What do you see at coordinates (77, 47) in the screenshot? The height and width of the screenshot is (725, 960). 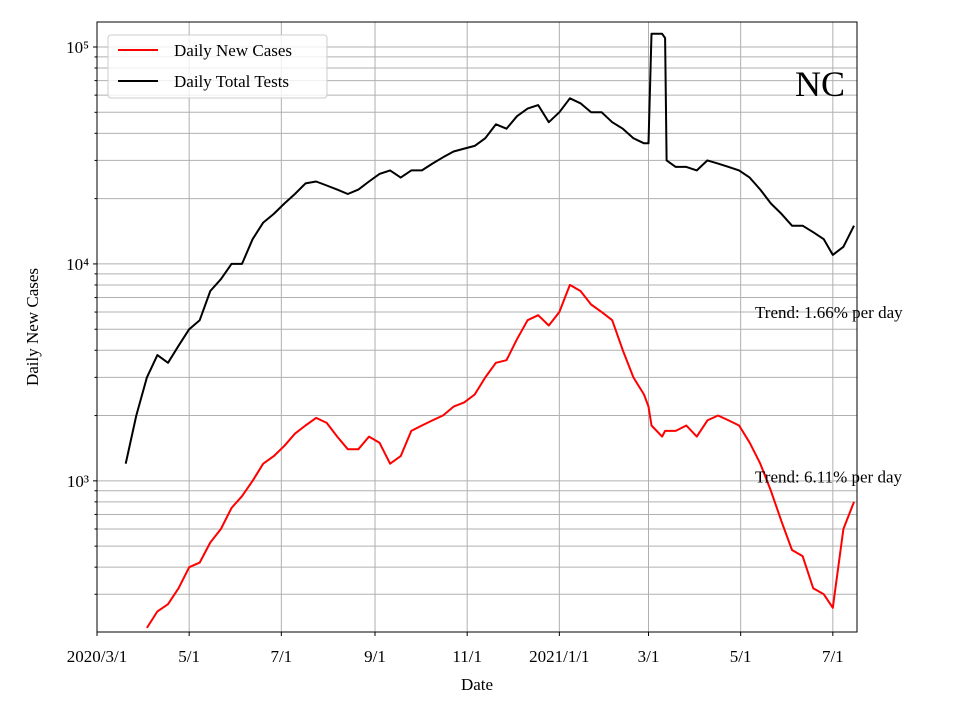 I see `y-tick-label: 10⁵` at bounding box center [77, 47].